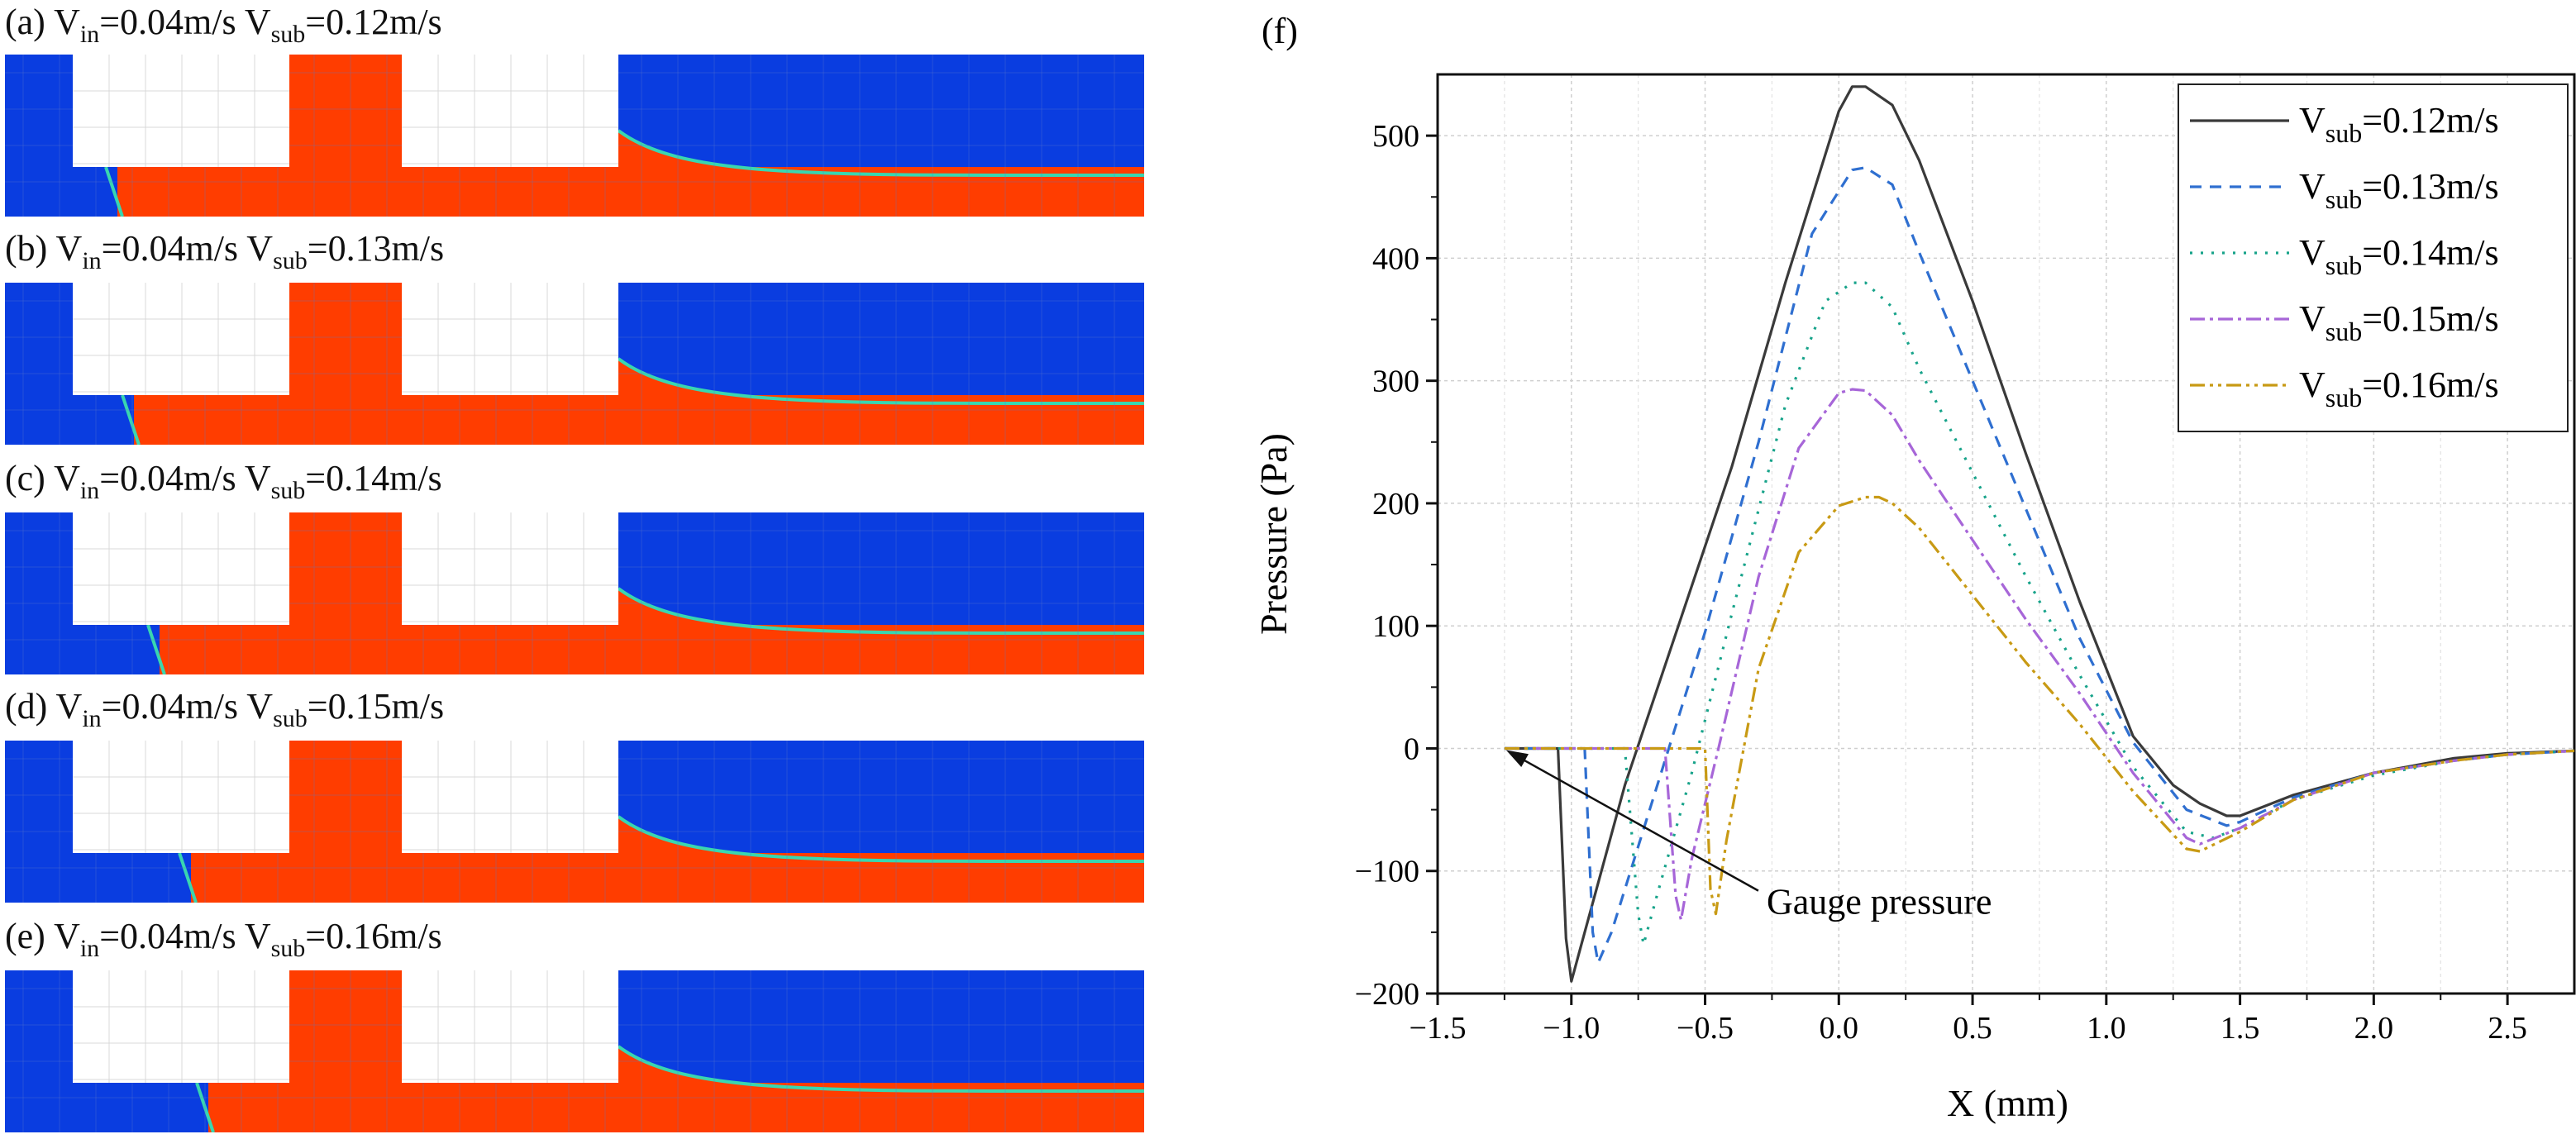  Describe the element at coordinates (1273, 534) in the screenshot. I see `y-axis-label: Pressure (Pa)` at that location.